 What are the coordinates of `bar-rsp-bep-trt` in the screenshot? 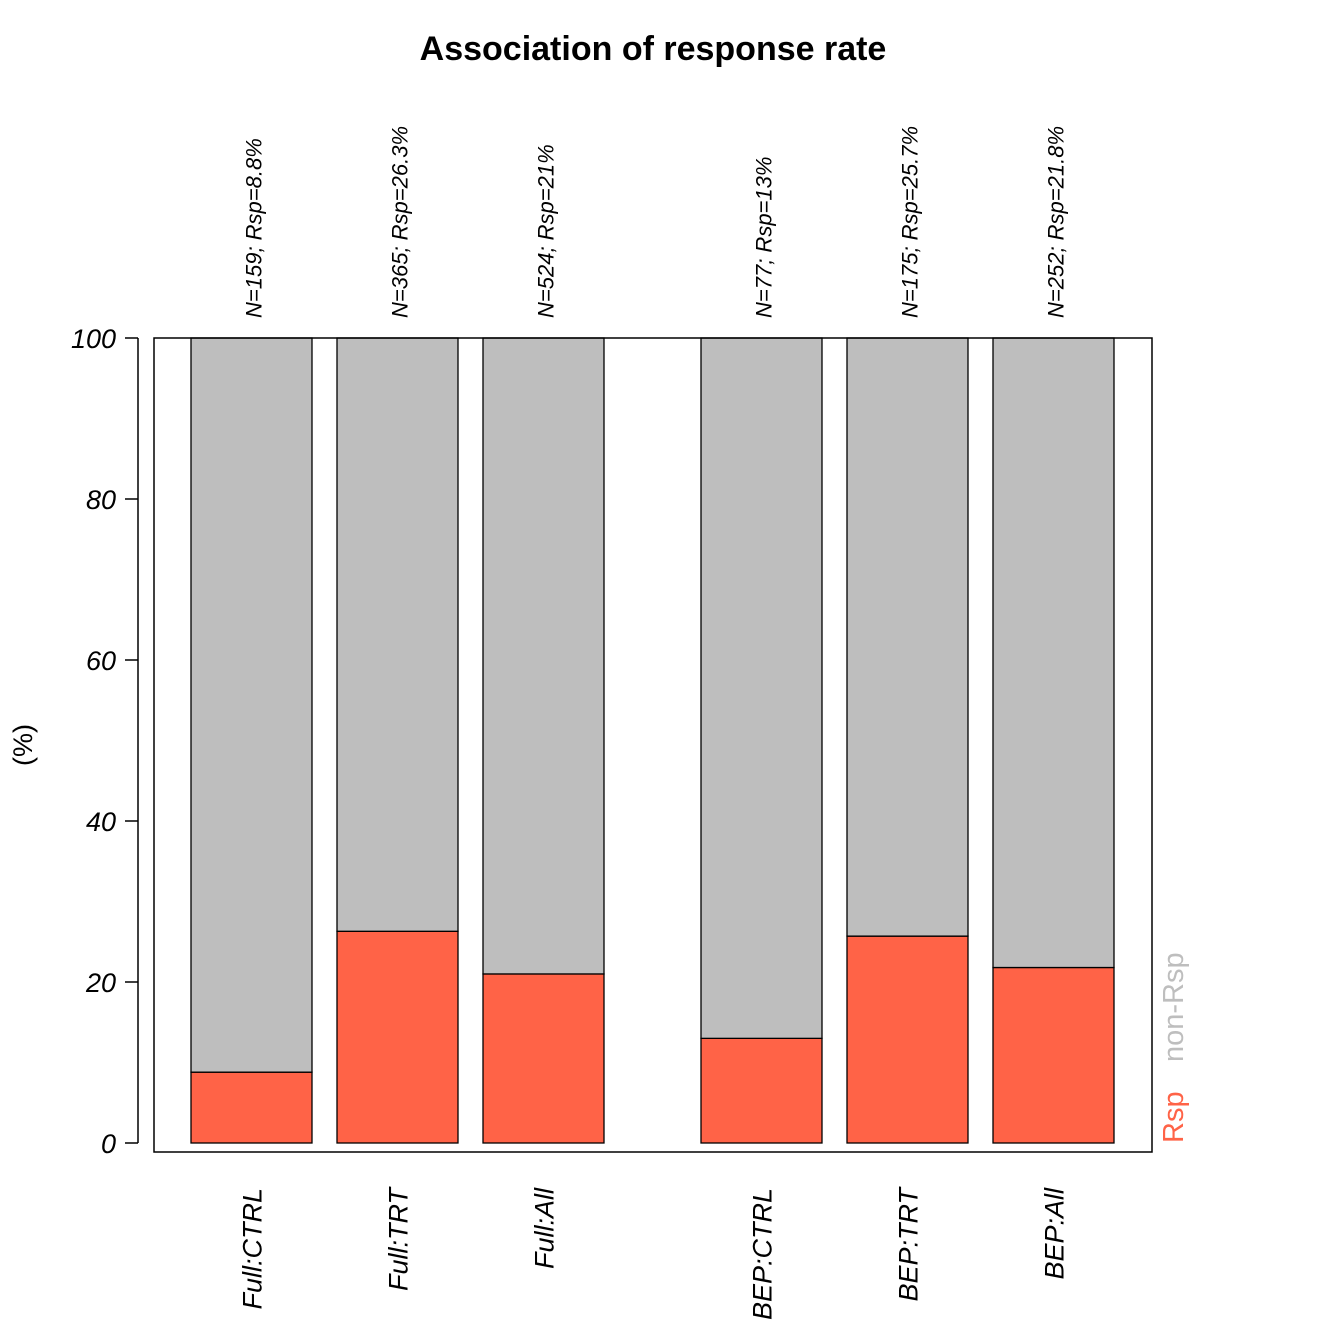 It's located at (907, 1039).